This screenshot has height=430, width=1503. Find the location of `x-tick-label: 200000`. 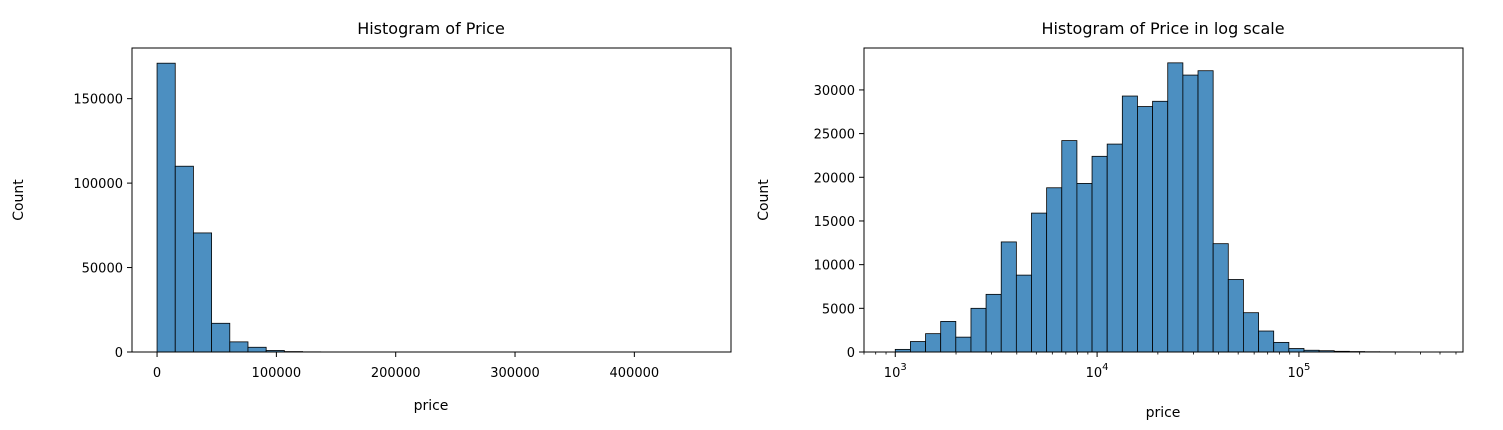

x-tick-label: 200000 is located at coordinates (396, 373).